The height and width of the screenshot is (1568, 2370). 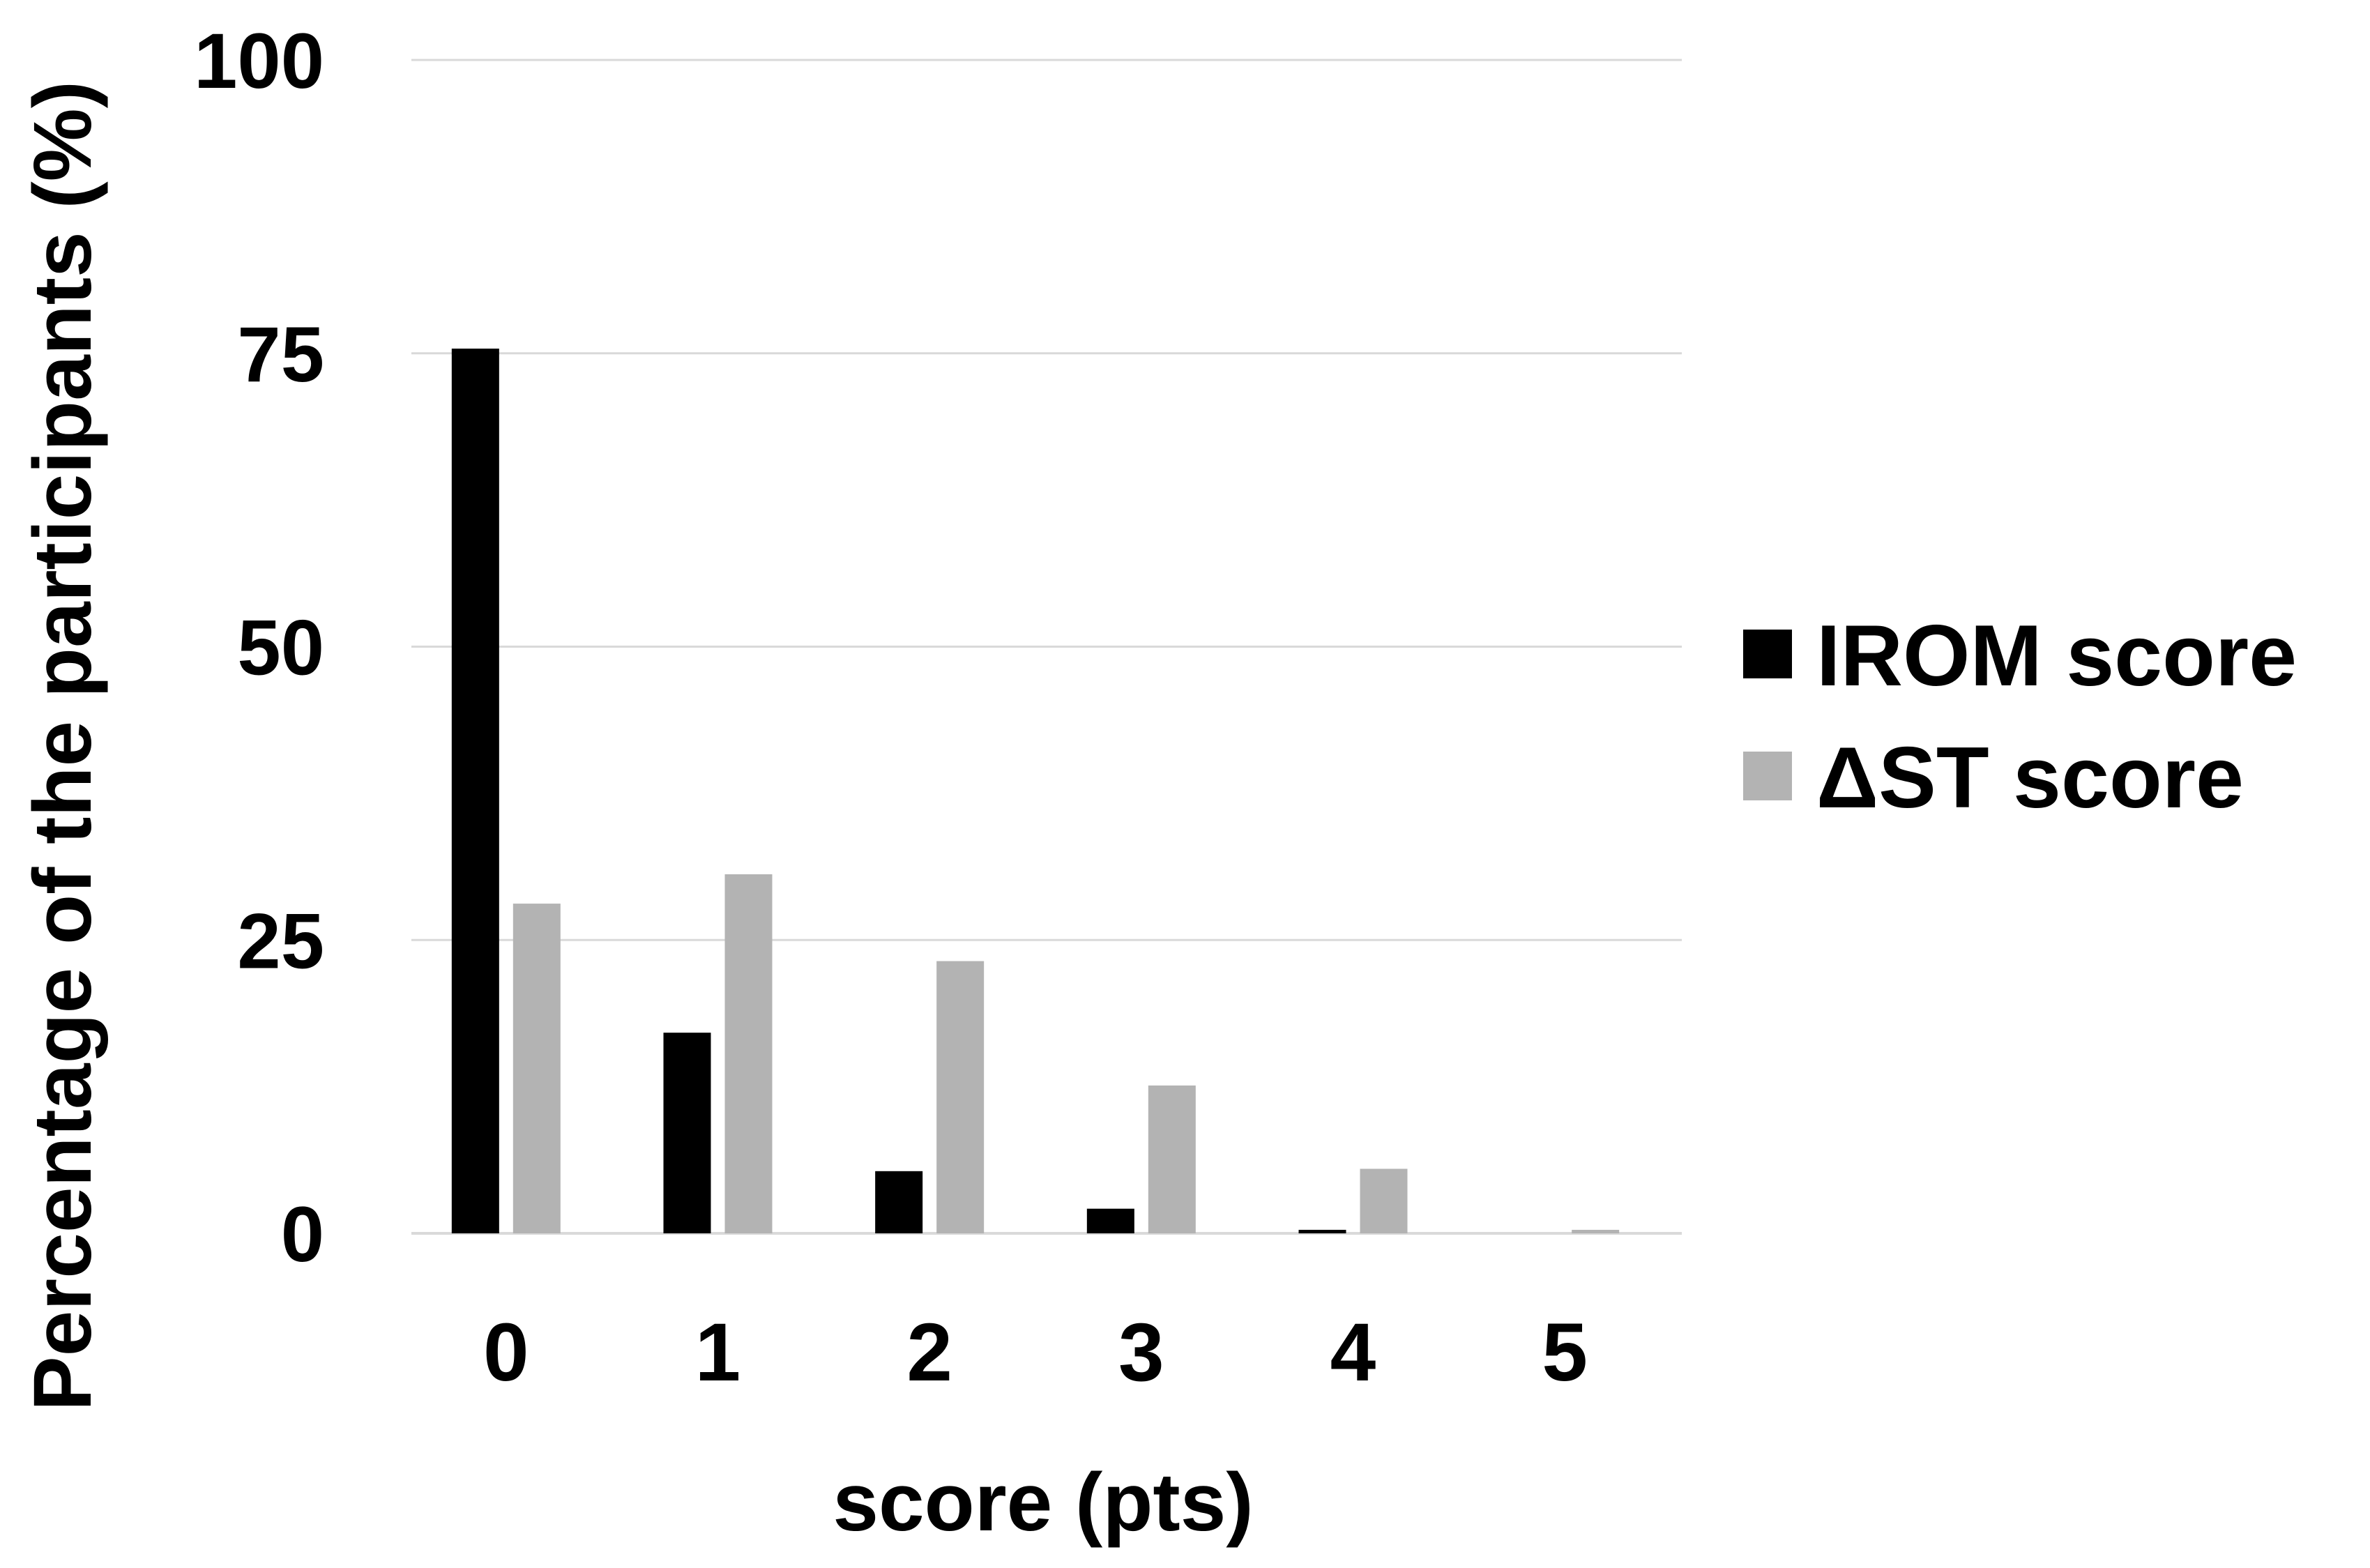 I want to click on legend-label-dst: ΔST score, so click(x=2030, y=778).